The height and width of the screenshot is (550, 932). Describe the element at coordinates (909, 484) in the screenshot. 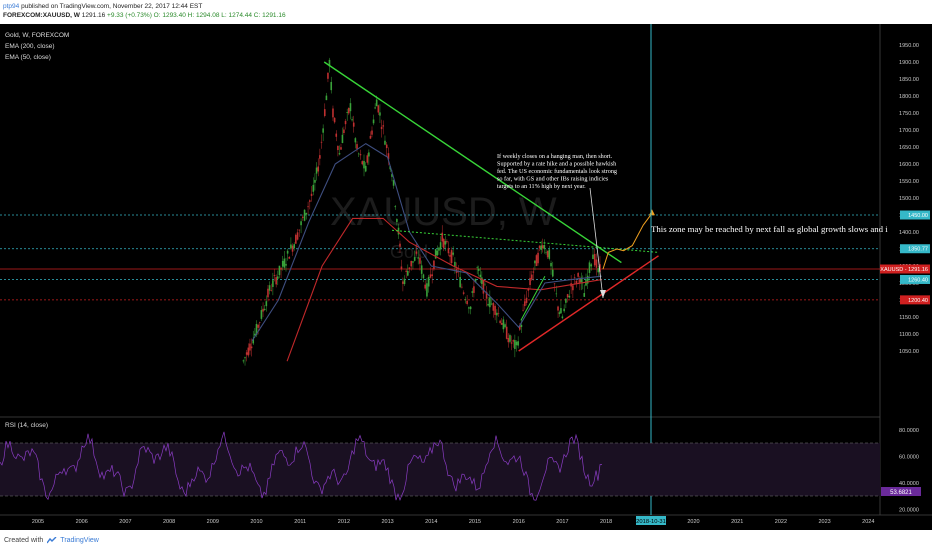

I see `rsi-tick: 40.0000` at that location.